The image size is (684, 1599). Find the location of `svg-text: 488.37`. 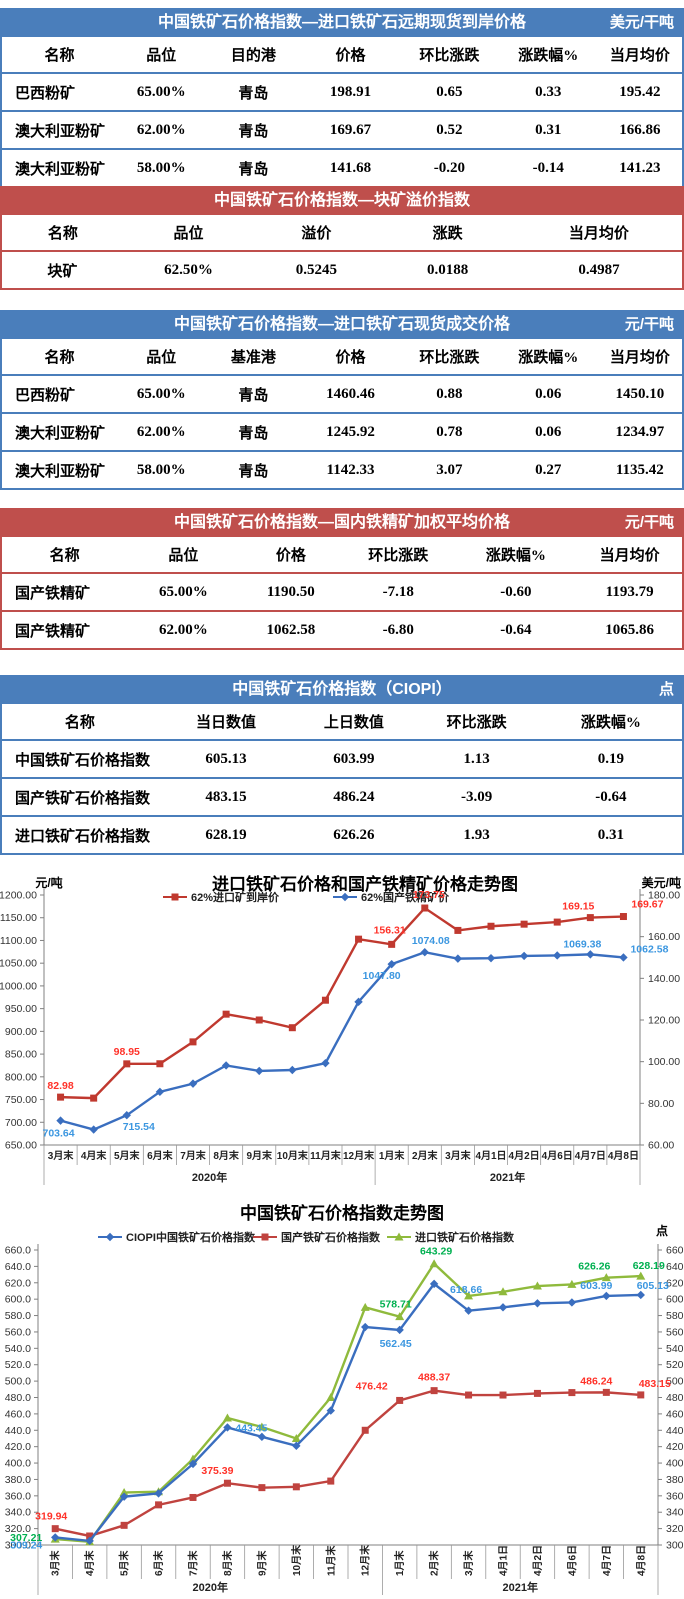

svg-text: 488.37 is located at coordinates (434, 1378).